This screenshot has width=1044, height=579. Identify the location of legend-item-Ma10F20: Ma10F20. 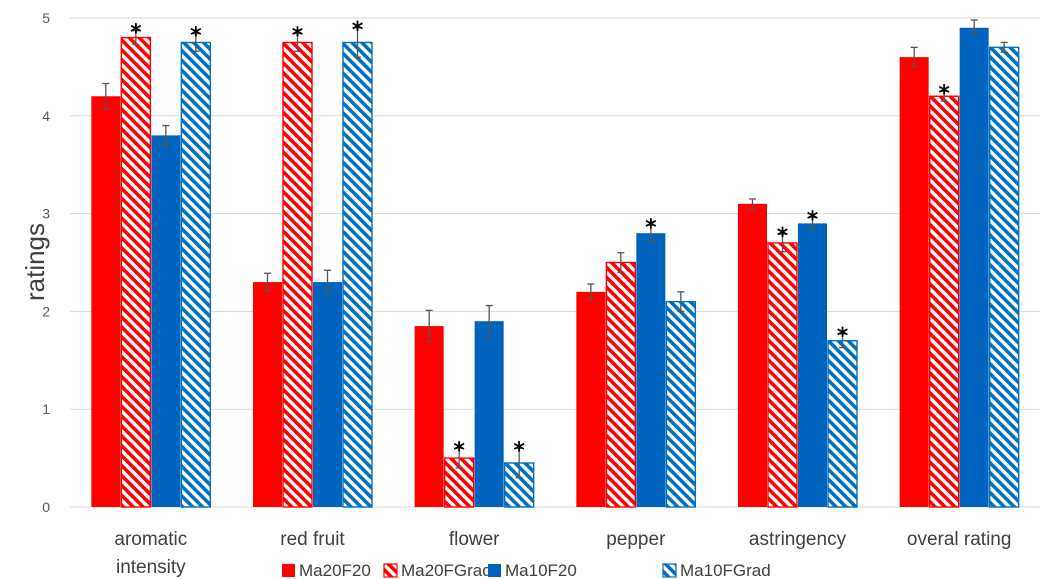
(532, 570).